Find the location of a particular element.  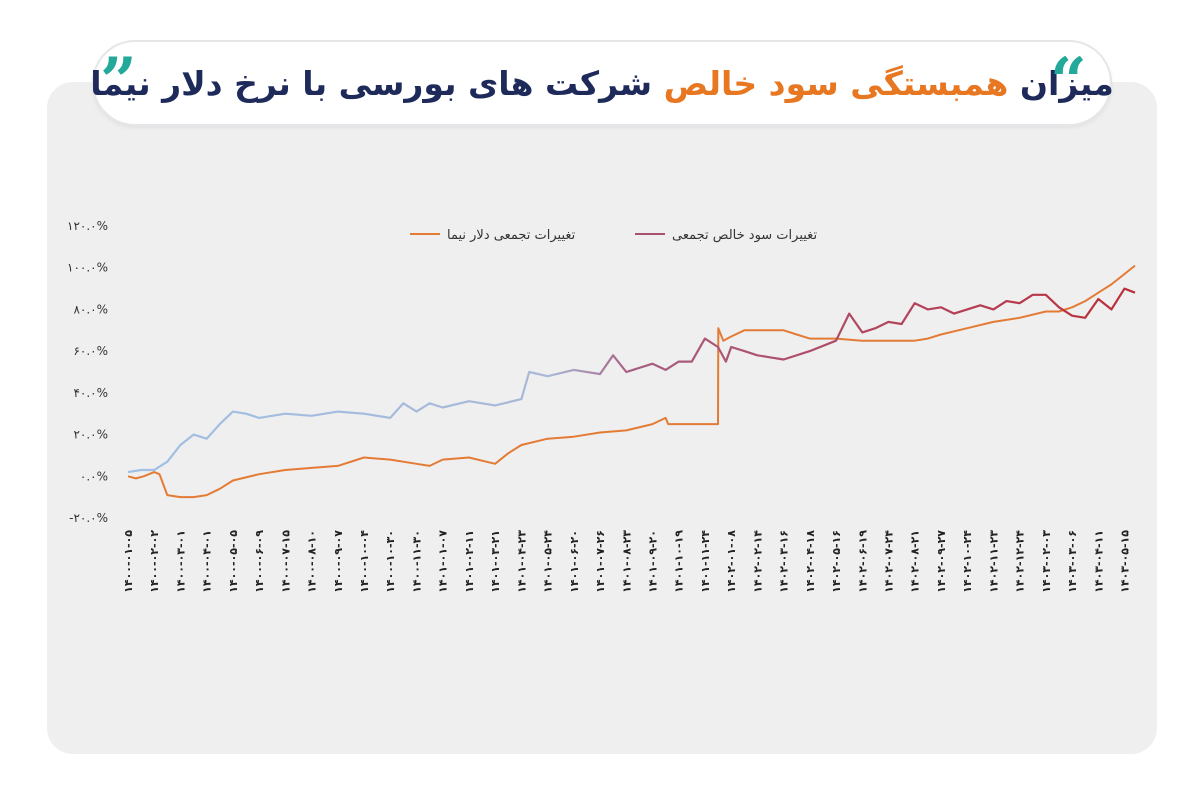

legend-label: تغییرات تجمعی دلار نیما is located at coordinates (511, 235).